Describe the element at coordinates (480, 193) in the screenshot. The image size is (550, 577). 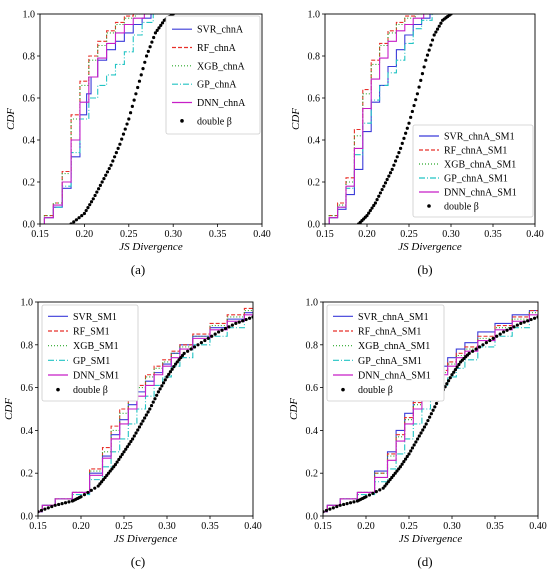
I see `legend-label: DNN_chnA_SM1` at that location.